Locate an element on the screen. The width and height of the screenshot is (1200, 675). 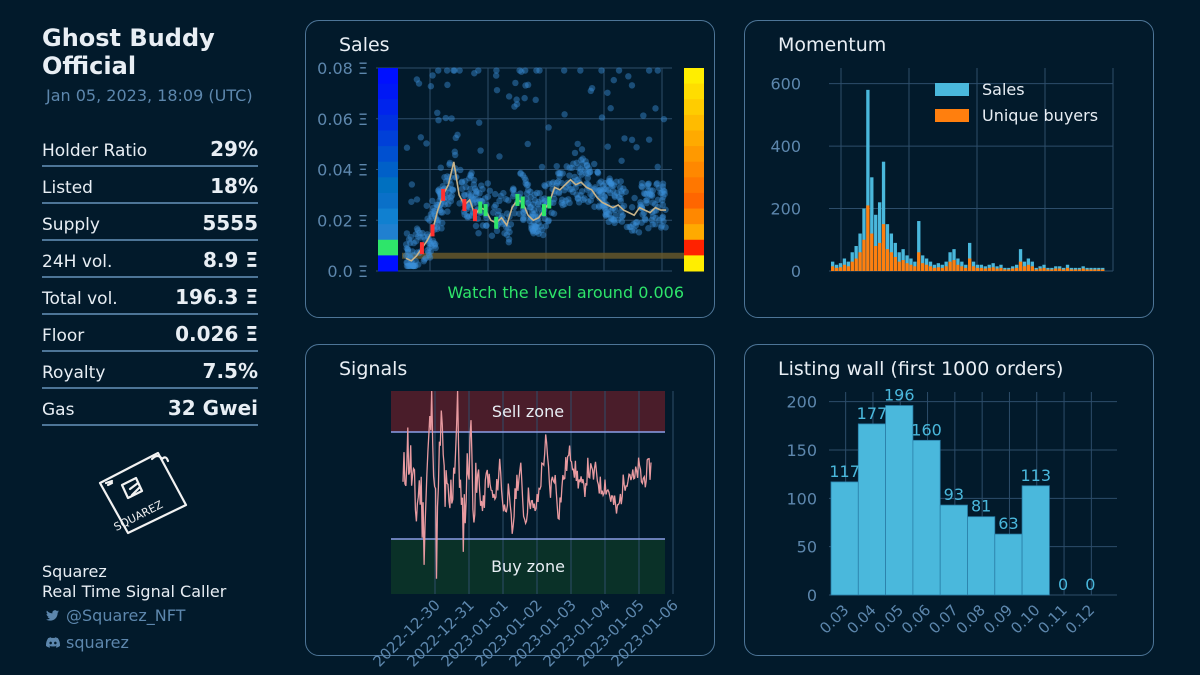
sales-y-tick: 0.08 Ξ is located at coordinates (342, 68).